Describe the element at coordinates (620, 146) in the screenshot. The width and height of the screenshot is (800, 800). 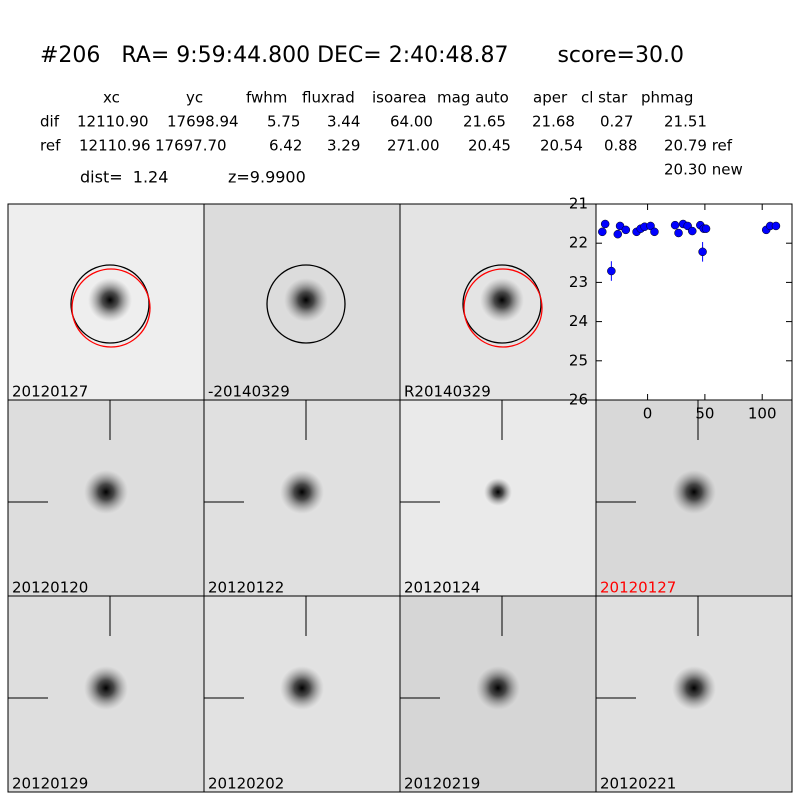
I see `table-cell: 0.88` at that location.